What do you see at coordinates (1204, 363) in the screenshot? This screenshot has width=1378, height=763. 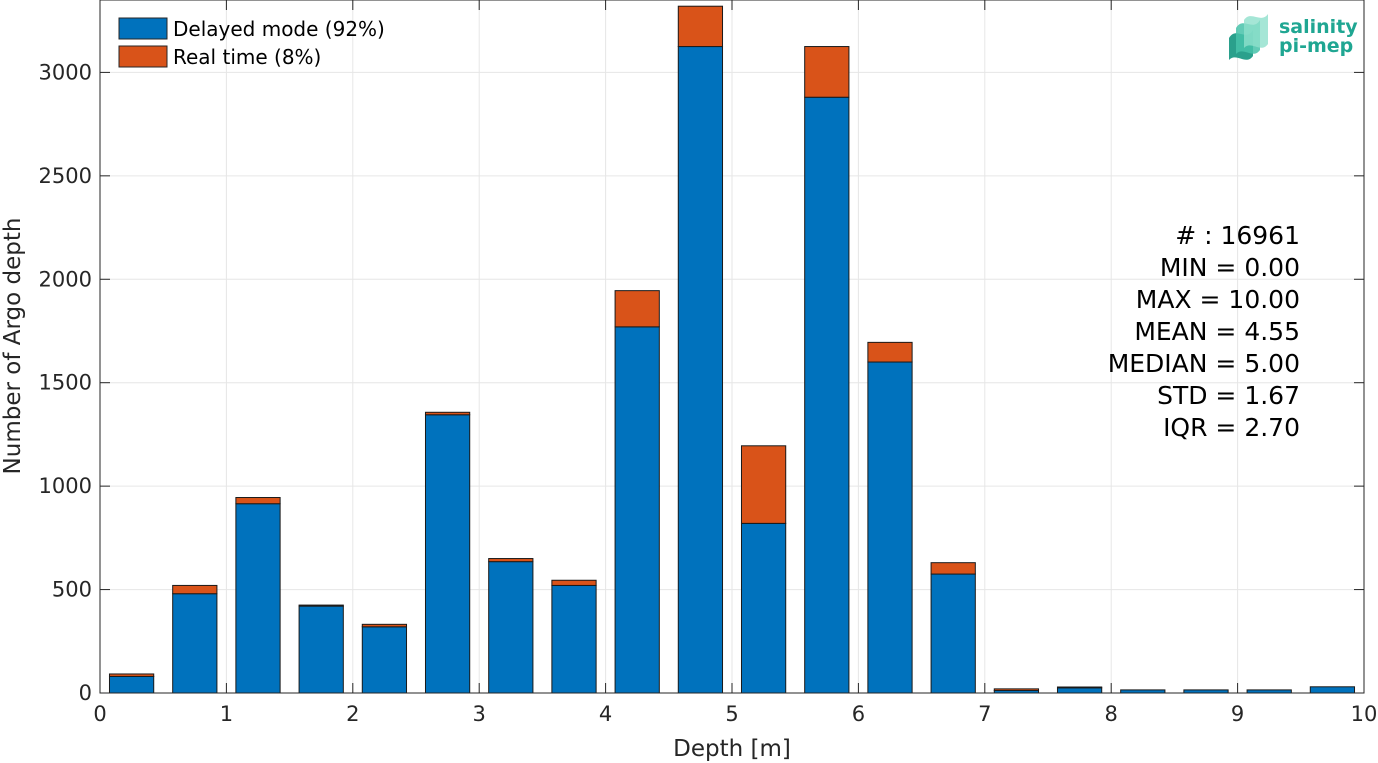 I see `stats-line: MEDIAN = 5.00` at bounding box center [1204, 363].